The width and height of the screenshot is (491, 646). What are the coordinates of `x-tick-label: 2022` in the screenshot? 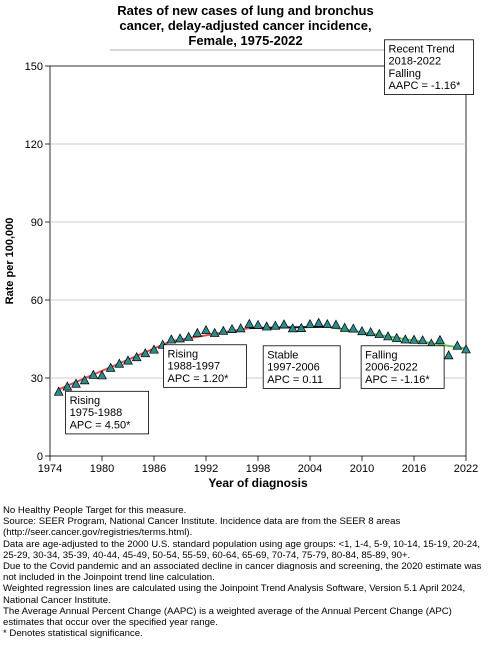 It's located at (466, 469).